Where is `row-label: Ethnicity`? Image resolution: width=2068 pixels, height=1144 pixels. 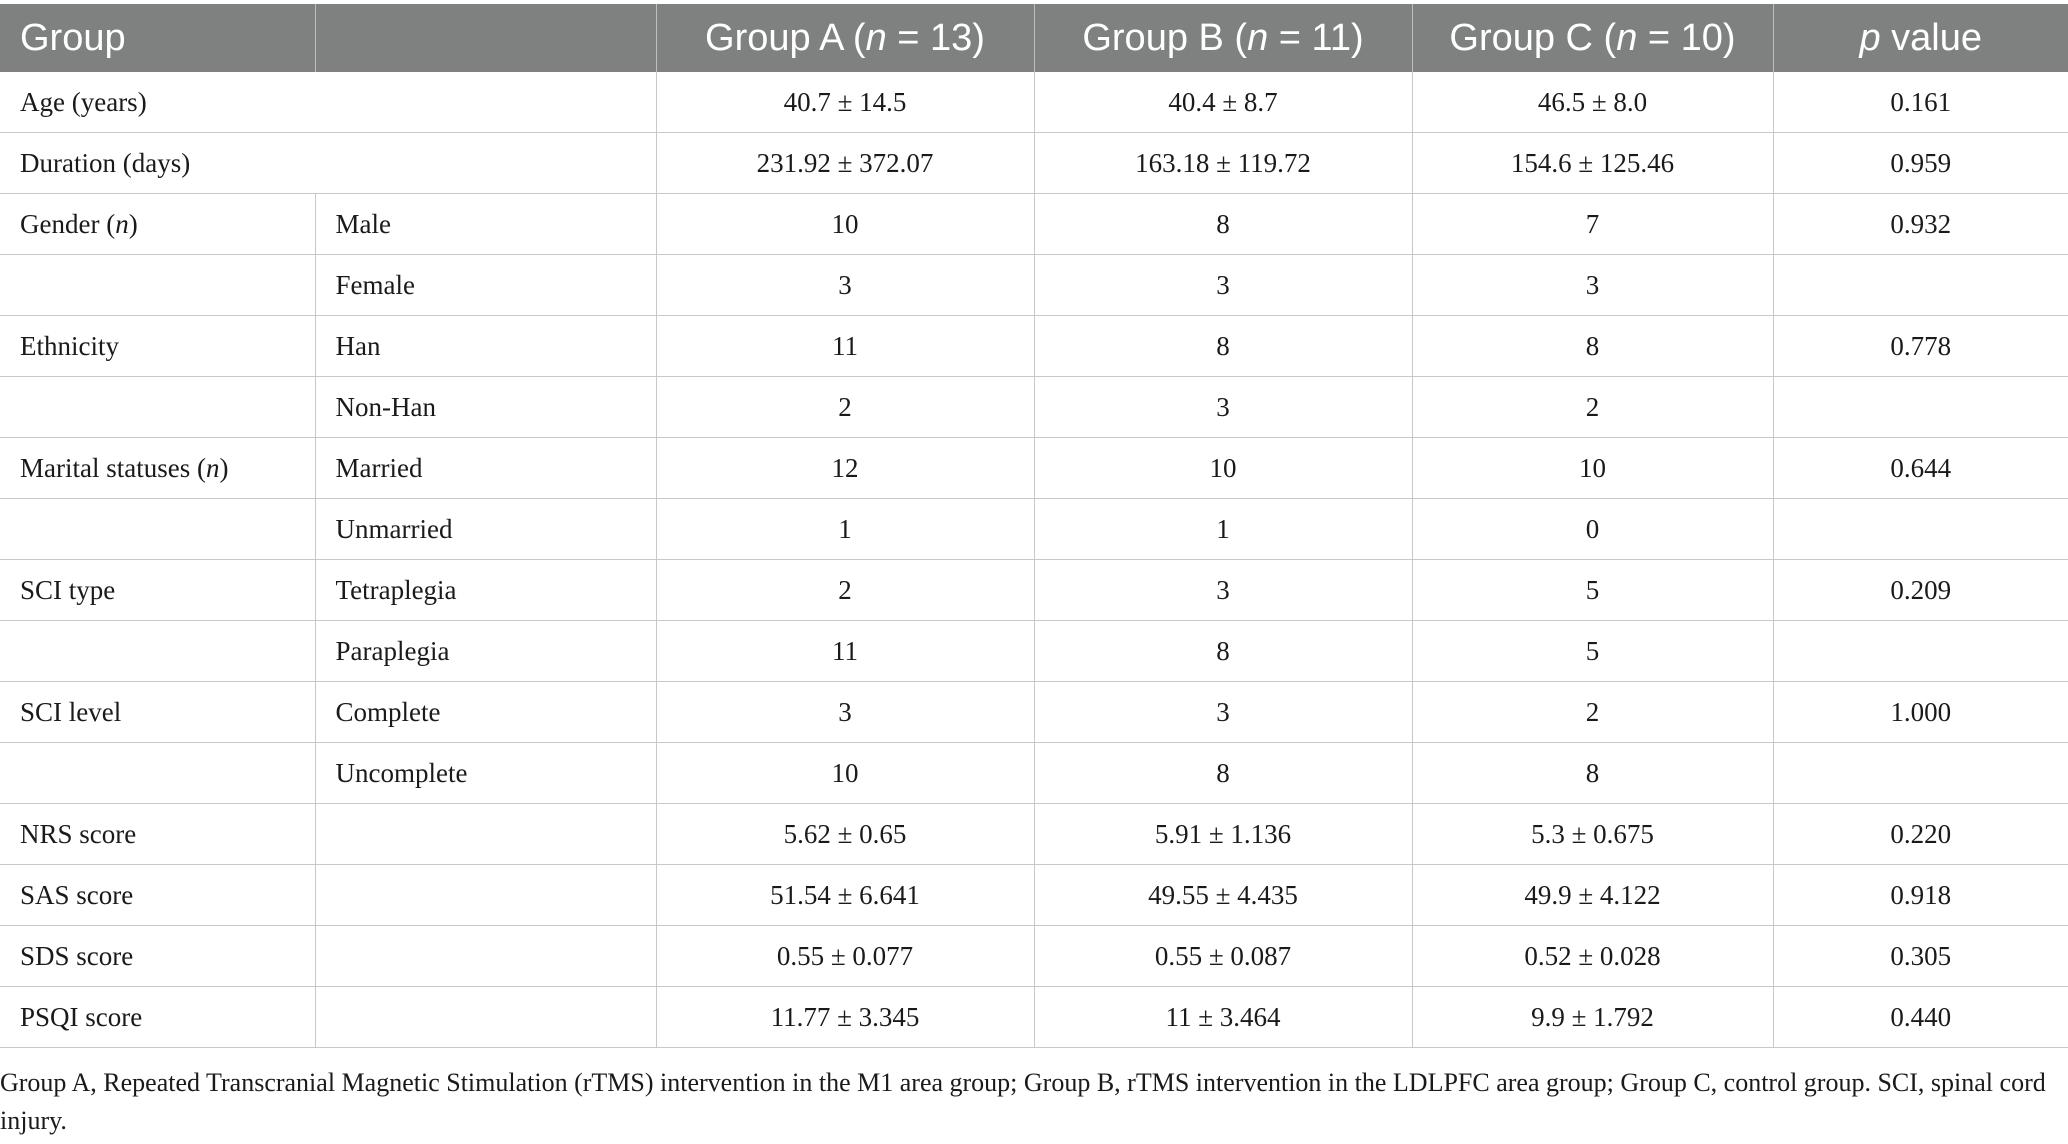
row-label: Ethnicity is located at coordinates (158, 346).